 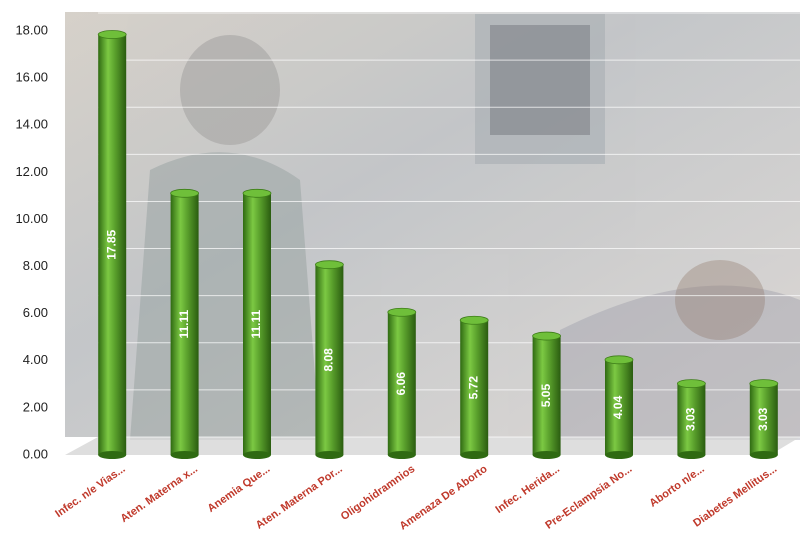 I want to click on y-tick-label: 0.00, so click(x=35, y=453).